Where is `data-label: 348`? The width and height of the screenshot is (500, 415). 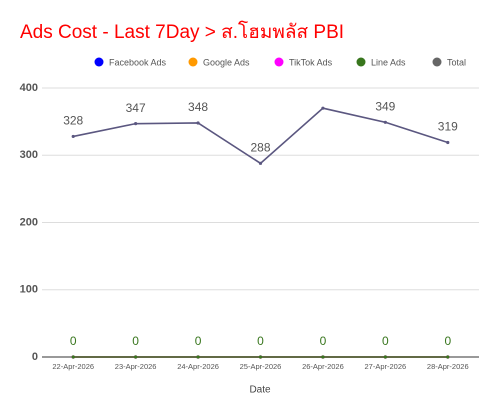
data-label: 348 is located at coordinates (198, 107).